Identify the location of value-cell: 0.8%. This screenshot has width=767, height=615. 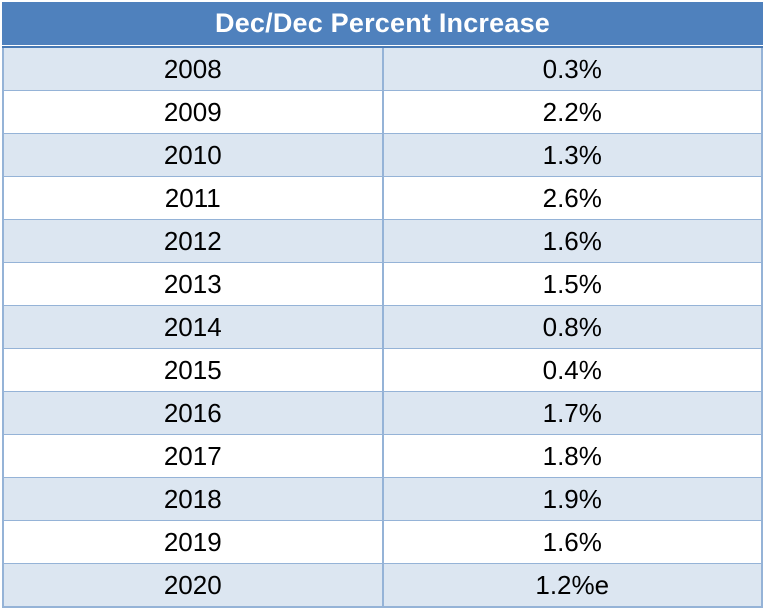
(572, 326).